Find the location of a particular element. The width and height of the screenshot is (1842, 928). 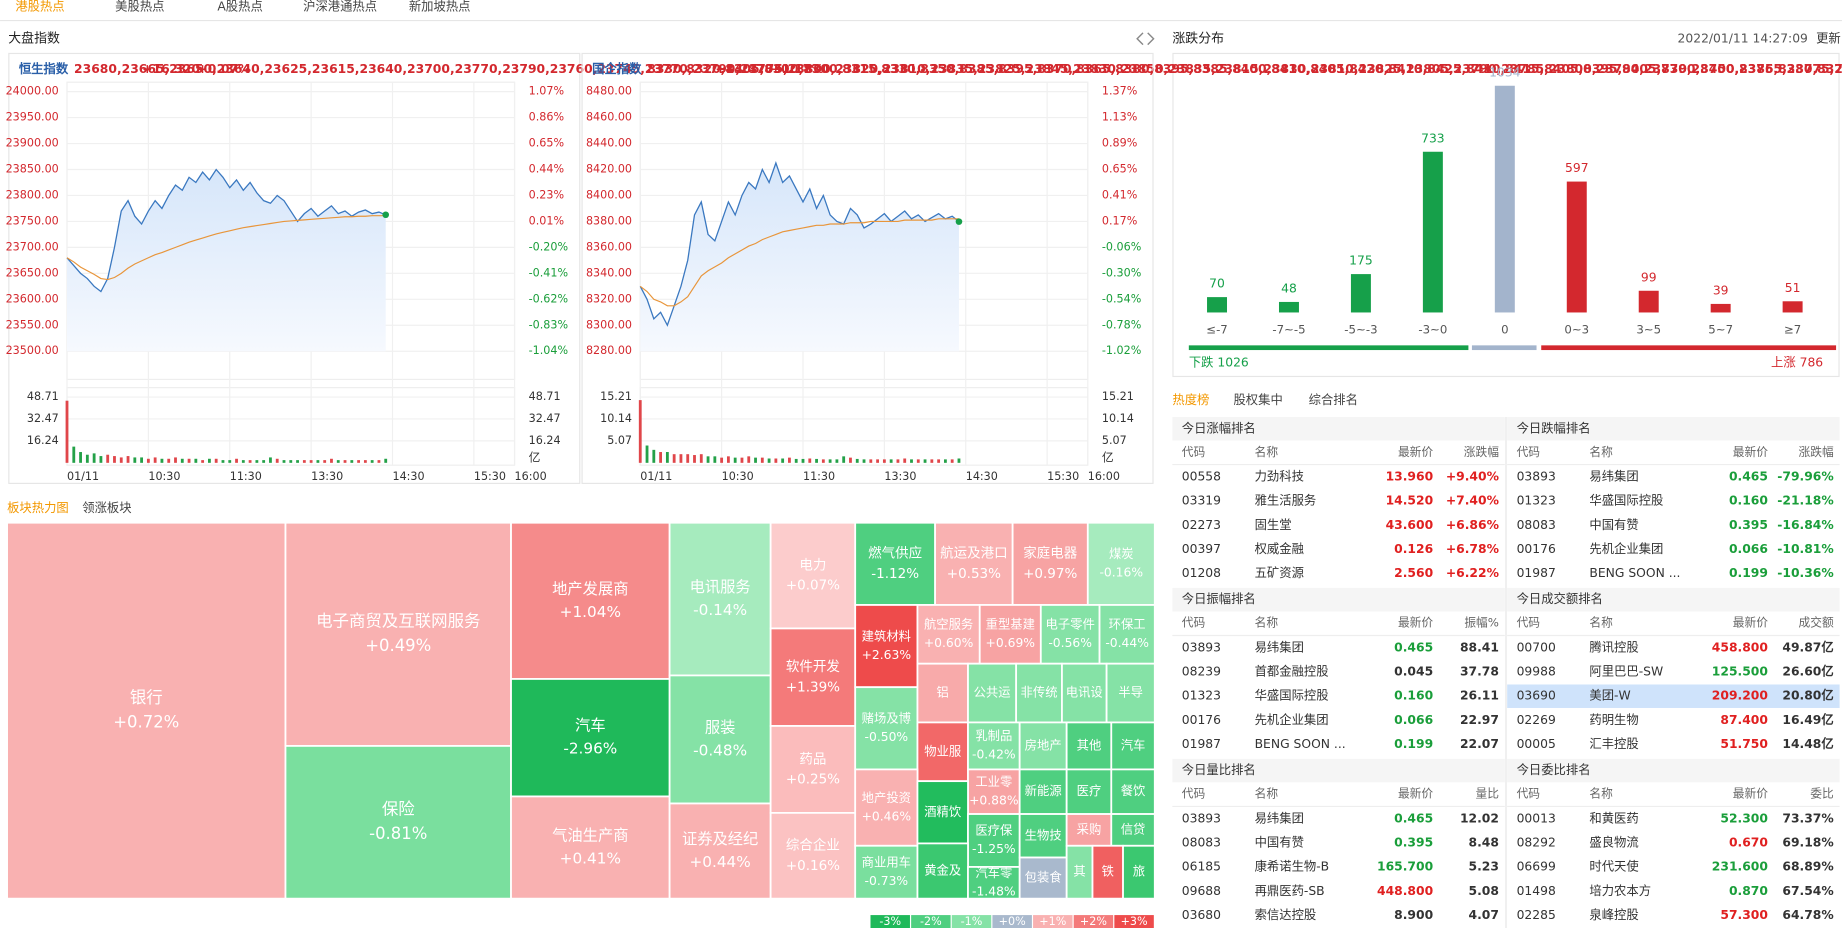

ranking-tab: 综合排名 is located at coordinates (1333, 399).